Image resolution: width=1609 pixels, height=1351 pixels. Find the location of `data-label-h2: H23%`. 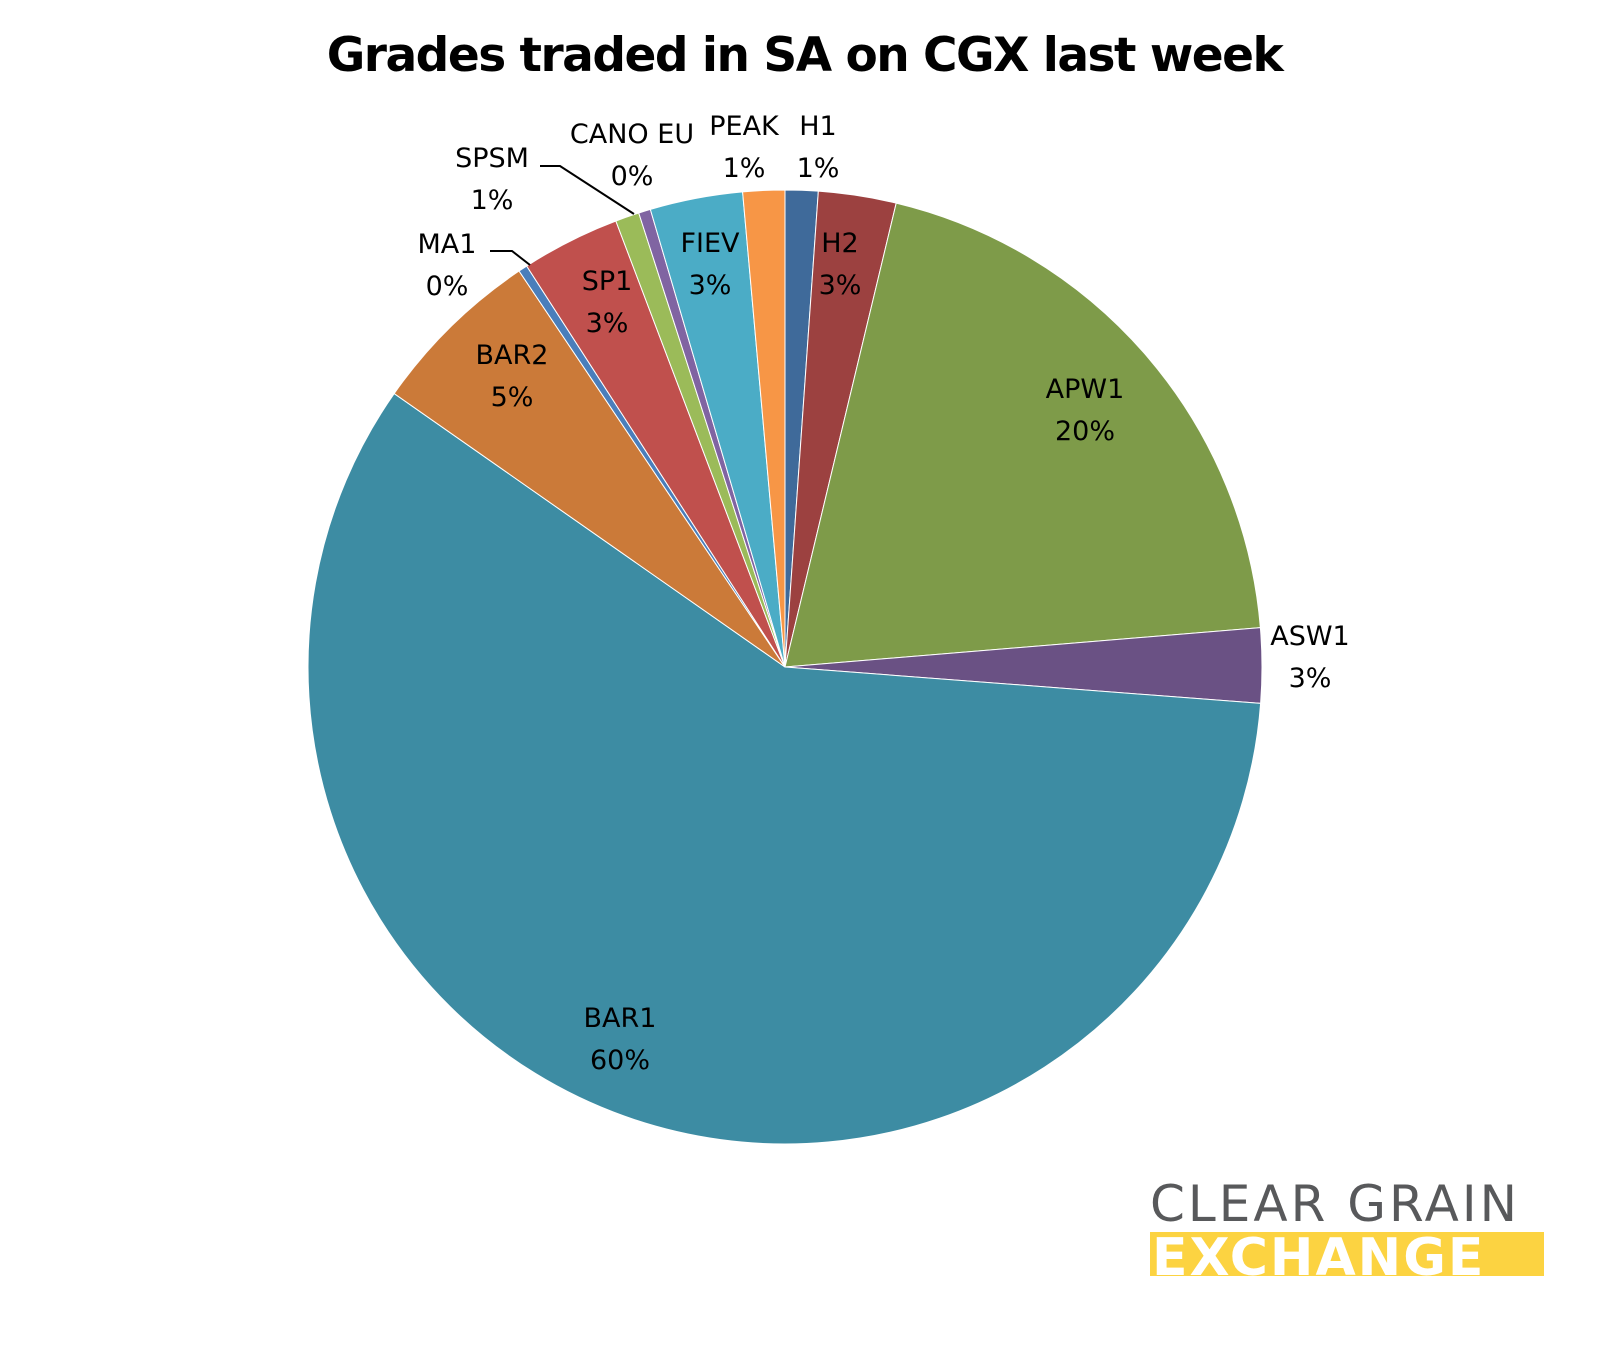

data-label-h2: H23% is located at coordinates (840, 264).